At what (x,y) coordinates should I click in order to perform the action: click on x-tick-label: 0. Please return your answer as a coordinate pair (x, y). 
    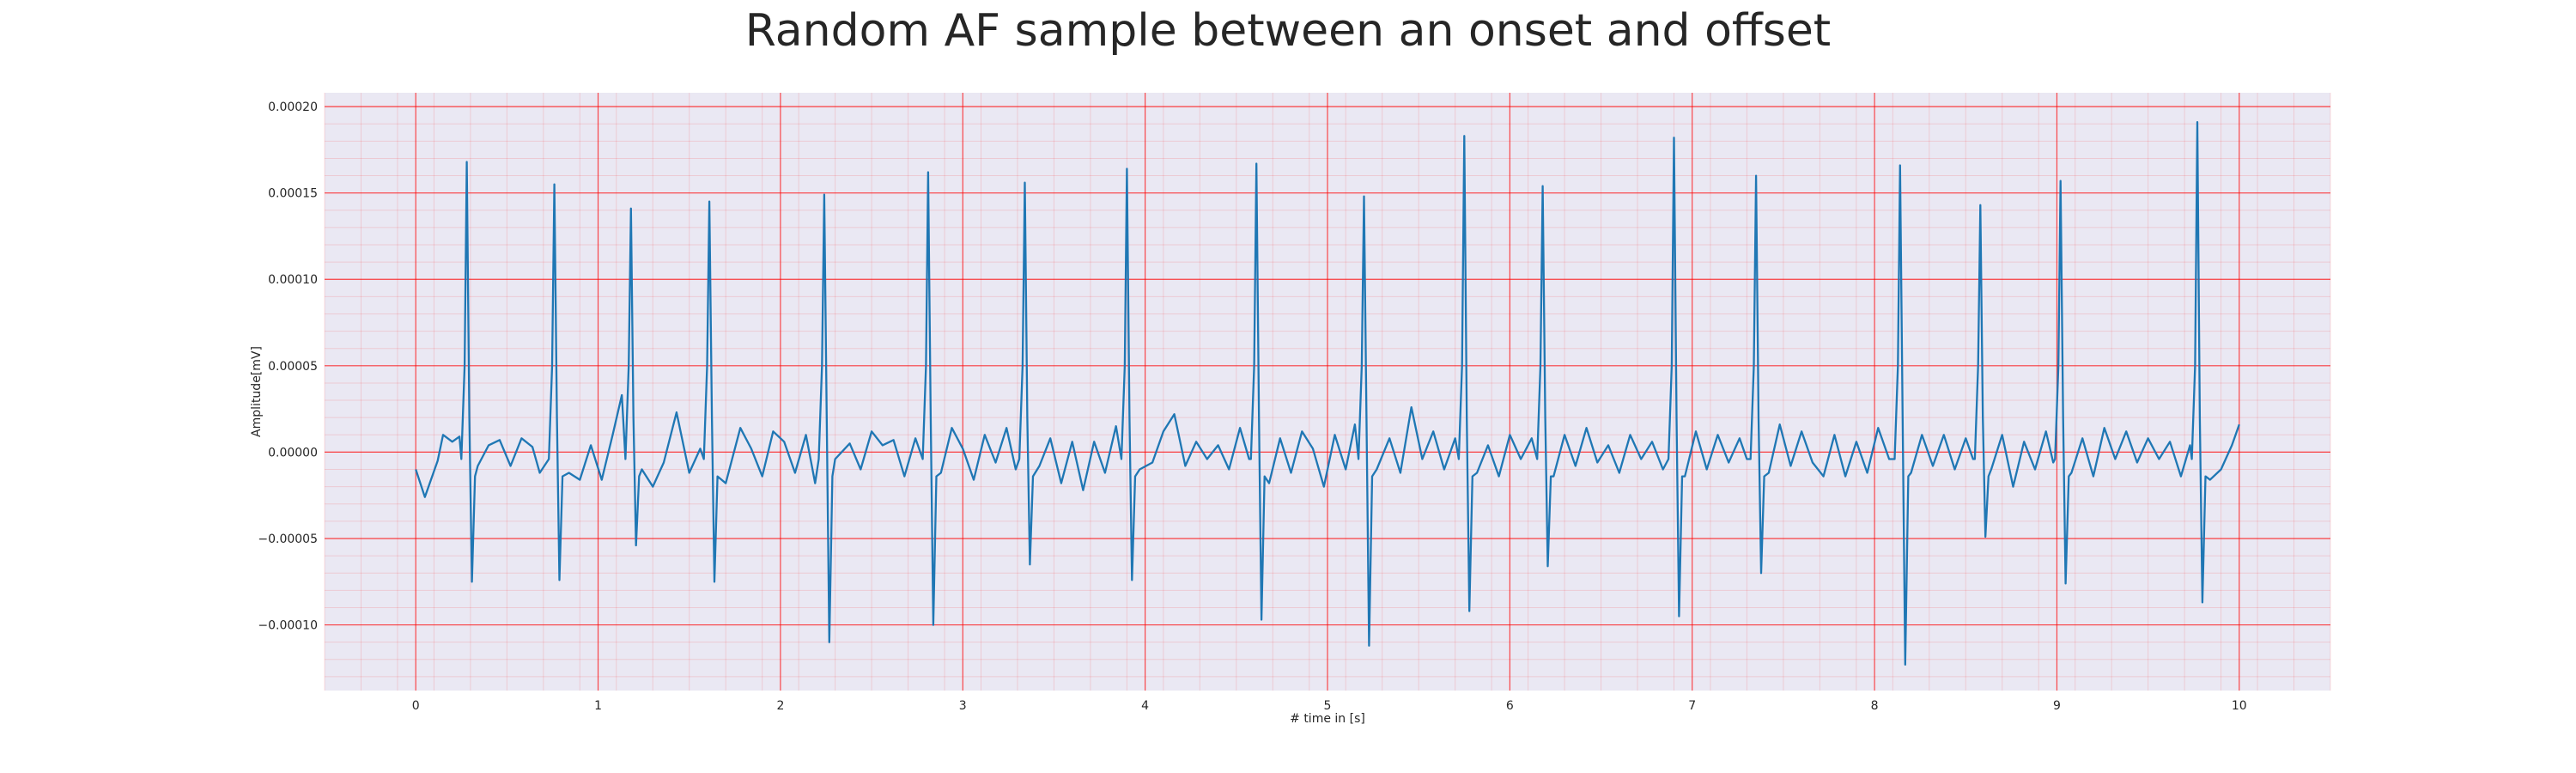
    Looking at the image, I should click on (416, 706).